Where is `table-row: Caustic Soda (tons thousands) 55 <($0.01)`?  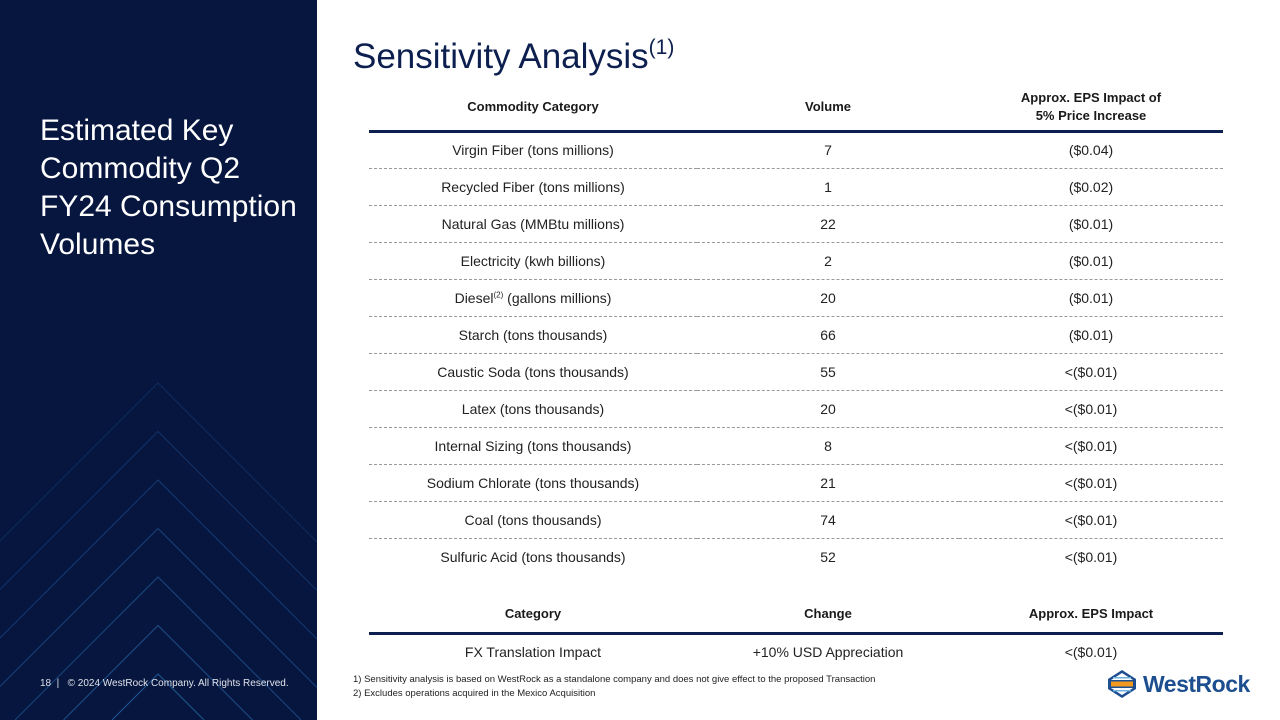
table-row: Caustic Soda (tons thousands) 55 <($0.01) is located at coordinates (796, 372).